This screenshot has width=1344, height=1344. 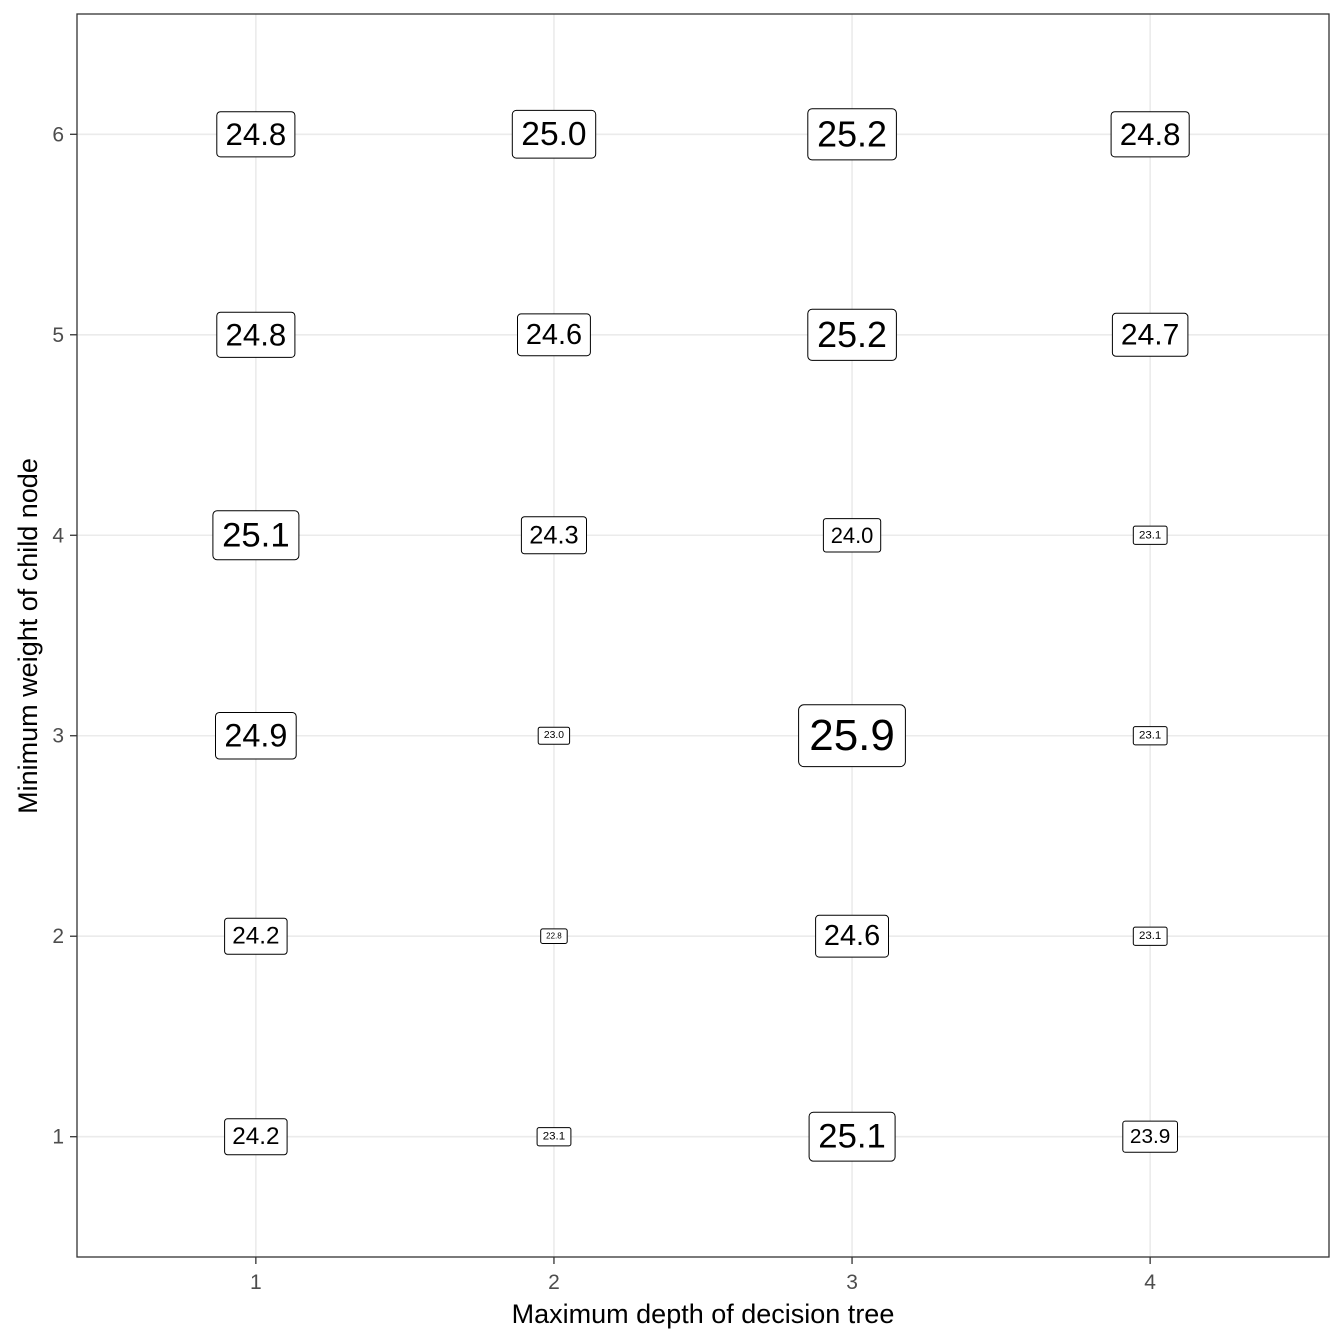 I want to click on cell-value: 25.0, so click(x=553, y=134).